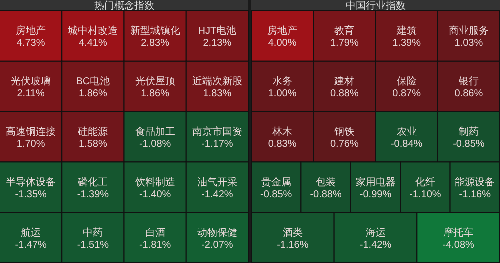  What do you see at coordinates (92, 31) in the screenshot?
I see `category-label: 城中村改造` at bounding box center [92, 31].